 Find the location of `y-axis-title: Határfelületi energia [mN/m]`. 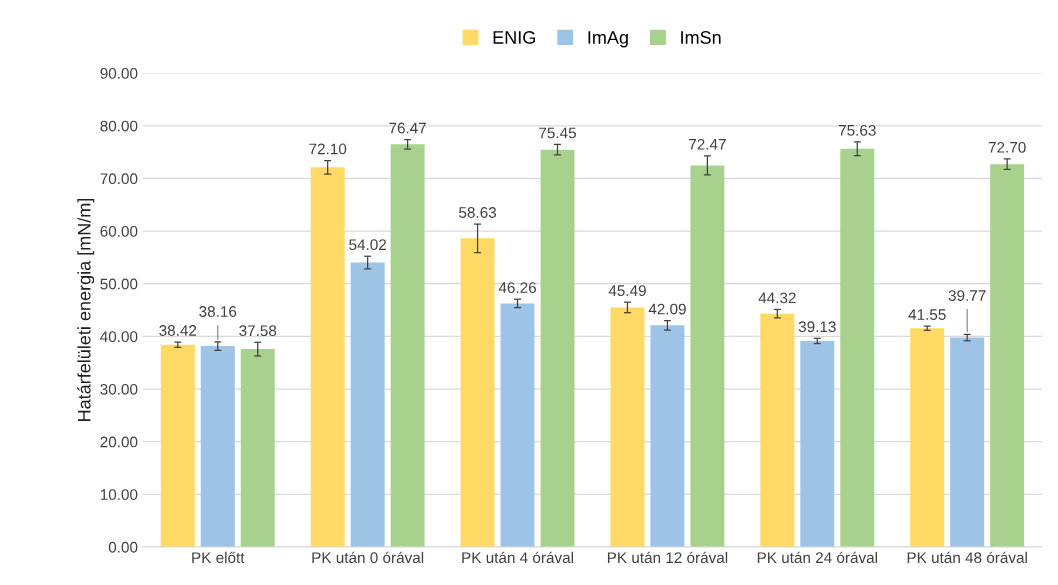

y-axis-title: Határfelületi energia [mN/m] is located at coordinates (86, 309).